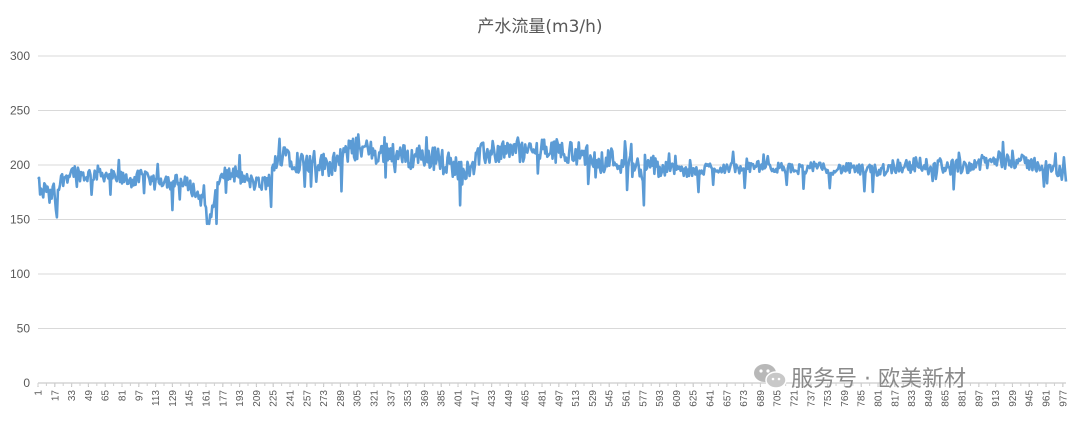  I want to click on x-tick-label: 593, so click(660, 398).